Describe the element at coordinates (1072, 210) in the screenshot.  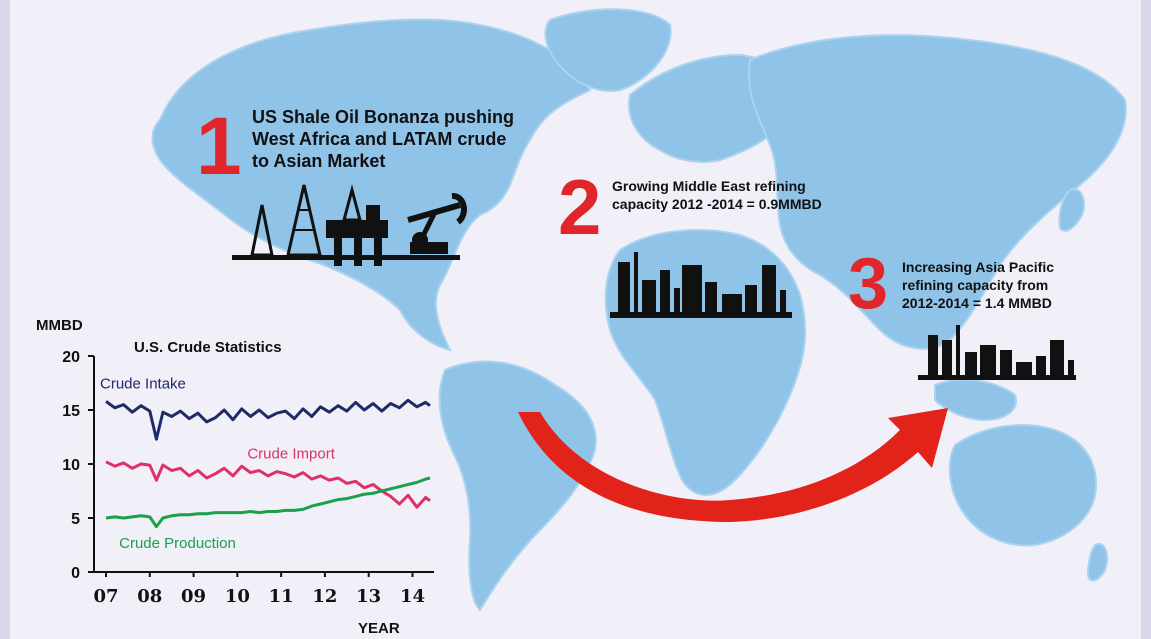
I see `japan` at that location.